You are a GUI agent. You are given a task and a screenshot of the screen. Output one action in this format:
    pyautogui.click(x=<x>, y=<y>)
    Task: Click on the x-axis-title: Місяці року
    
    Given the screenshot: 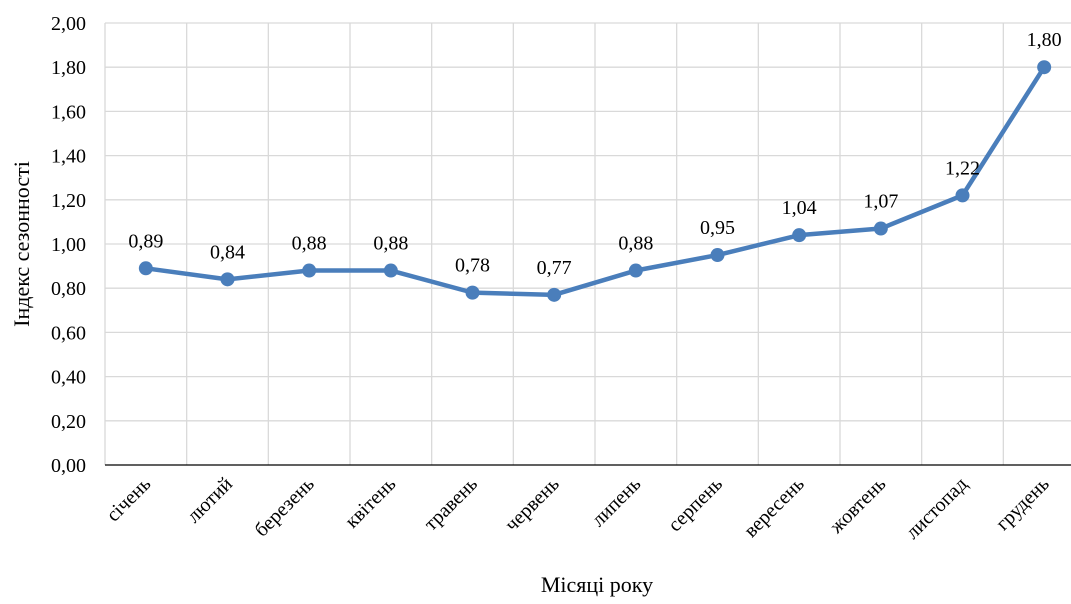 What is the action you would take?
    pyautogui.click(x=597, y=584)
    